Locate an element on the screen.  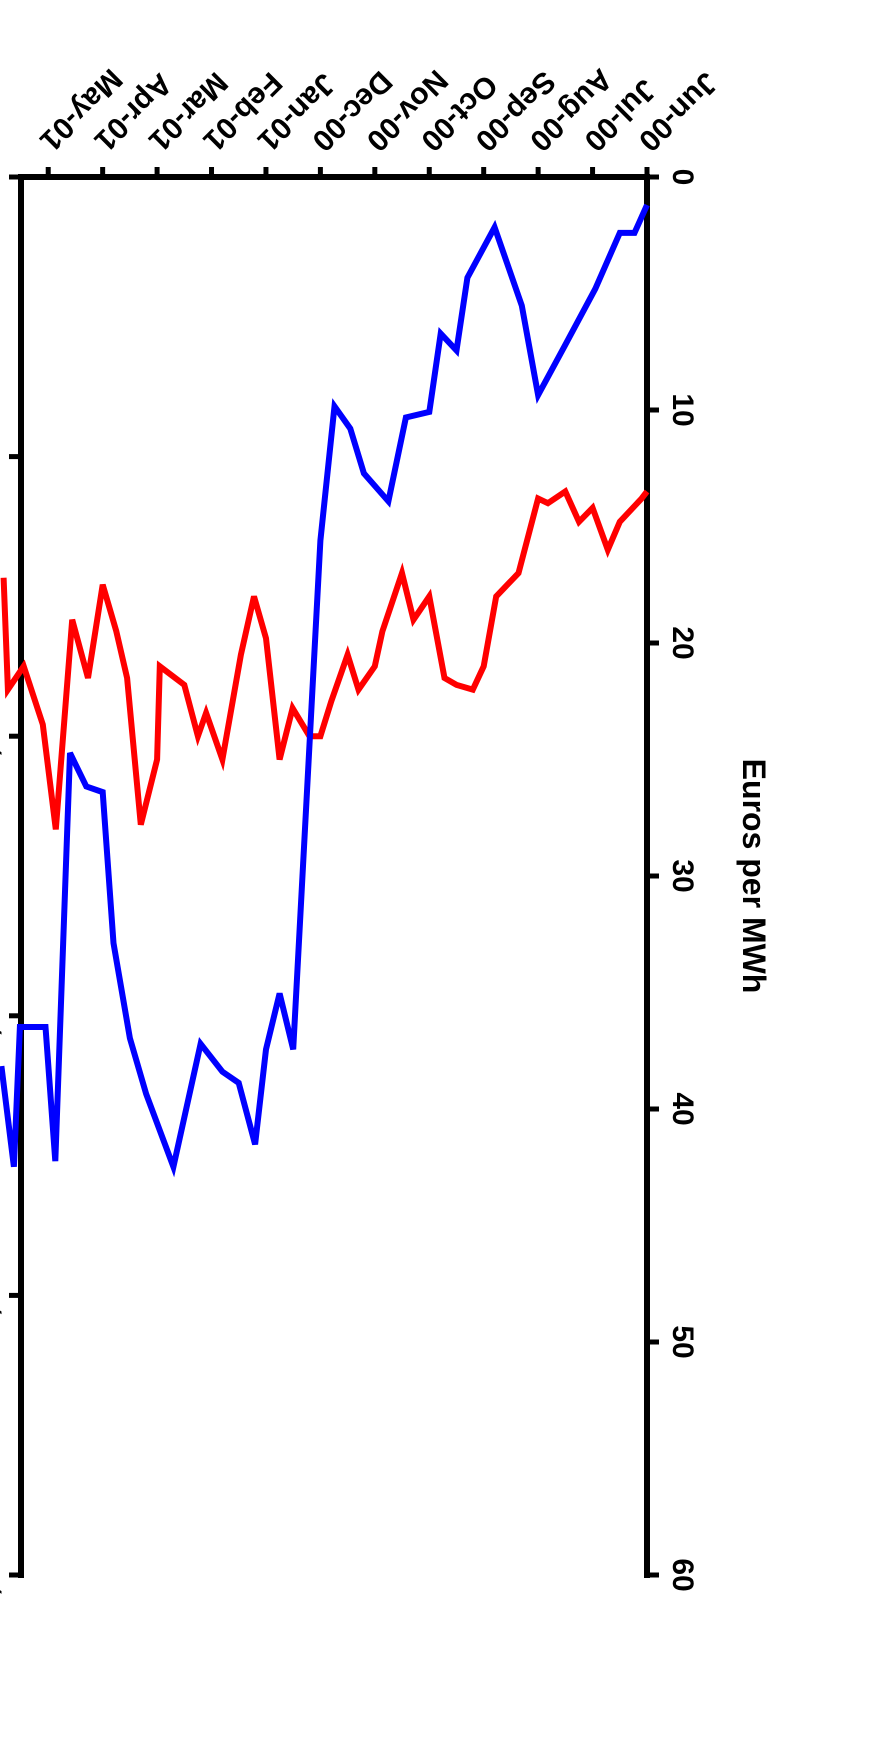
left-tick-label: 40 is located at coordinates (682, 1108).